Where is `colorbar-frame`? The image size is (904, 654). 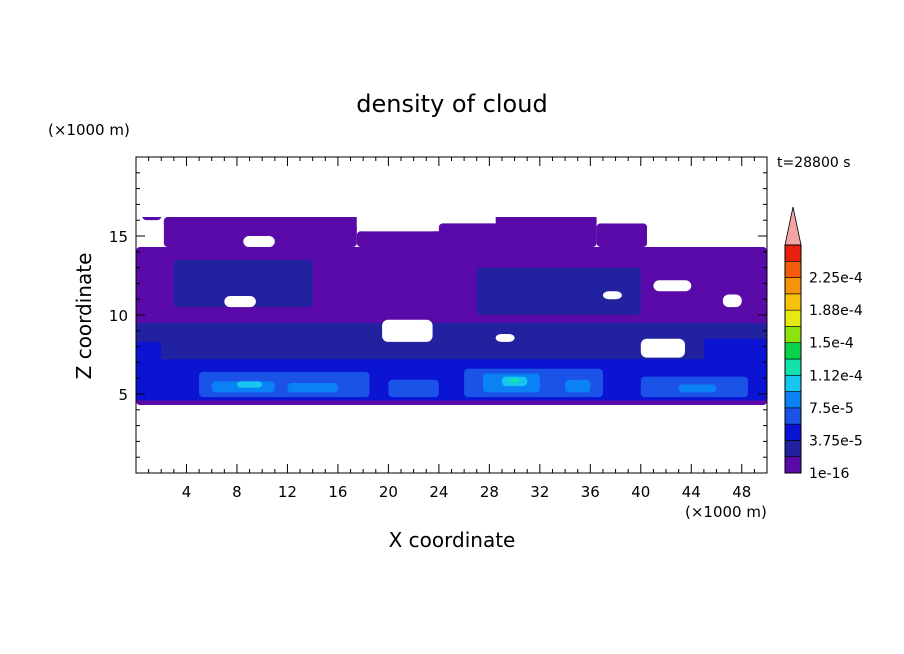
colorbar-frame is located at coordinates (793, 359).